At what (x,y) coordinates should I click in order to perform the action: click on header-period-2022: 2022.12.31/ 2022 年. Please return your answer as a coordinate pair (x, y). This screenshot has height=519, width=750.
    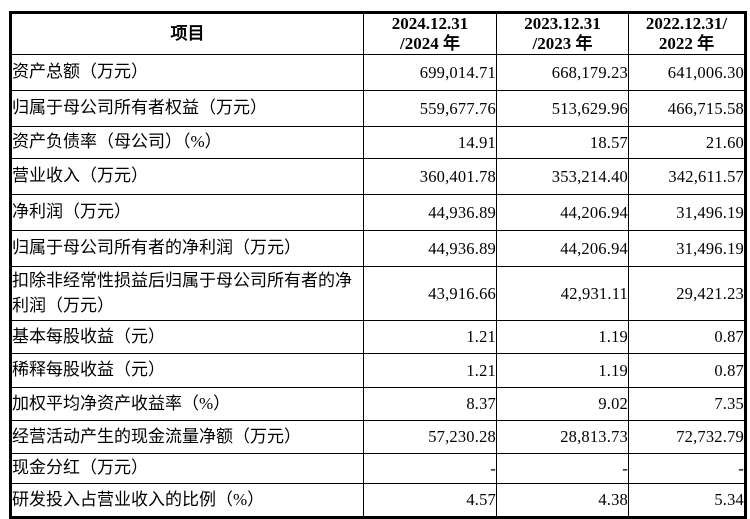
    Looking at the image, I should click on (687, 33).